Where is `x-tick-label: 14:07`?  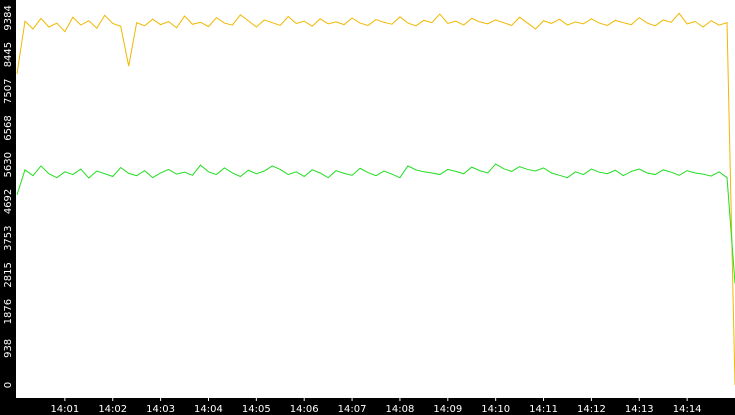 x-tick-label: 14:07 is located at coordinates (352, 409).